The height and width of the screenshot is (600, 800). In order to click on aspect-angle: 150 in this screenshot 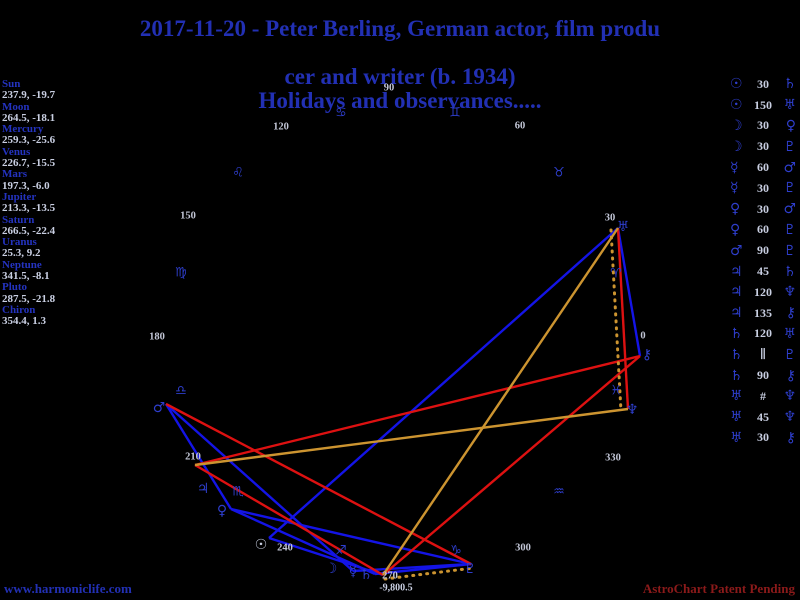, I will do `click(763, 104)`.